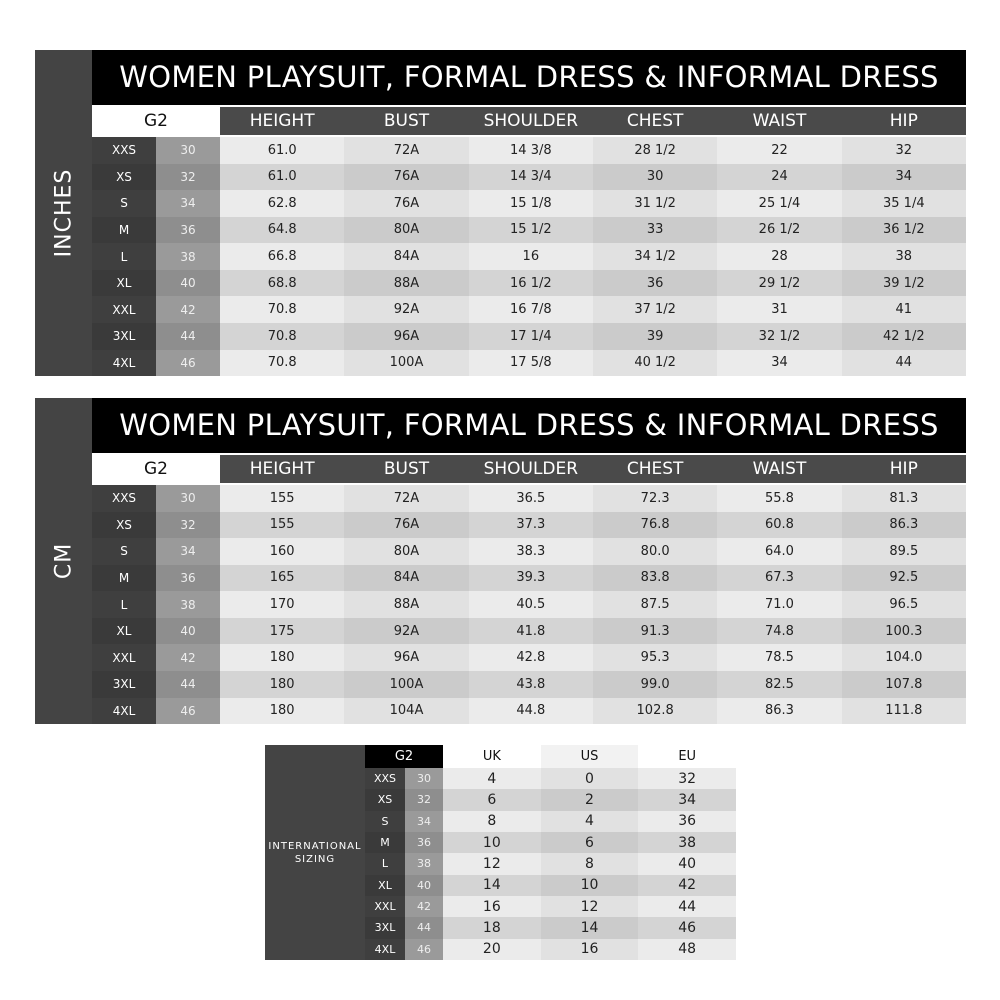 The width and height of the screenshot is (1000, 1000). What do you see at coordinates (385, 800) in the screenshot?
I see `size-label: XS` at bounding box center [385, 800].